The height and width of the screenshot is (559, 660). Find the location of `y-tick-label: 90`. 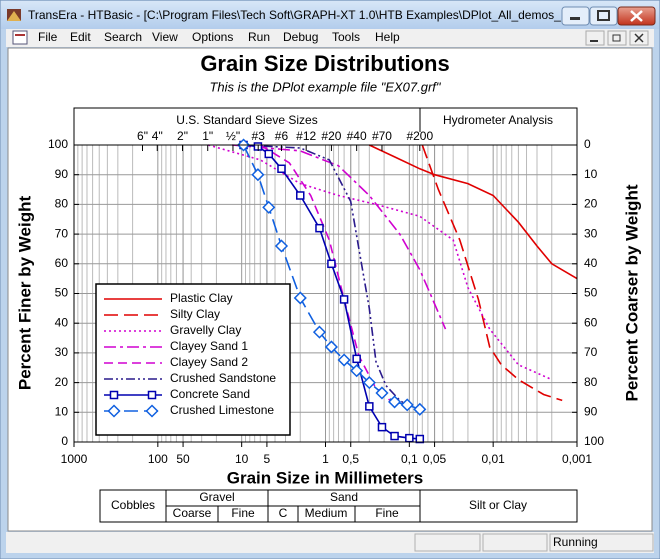

y-tick-label: 90 is located at coordinates (62, 174).